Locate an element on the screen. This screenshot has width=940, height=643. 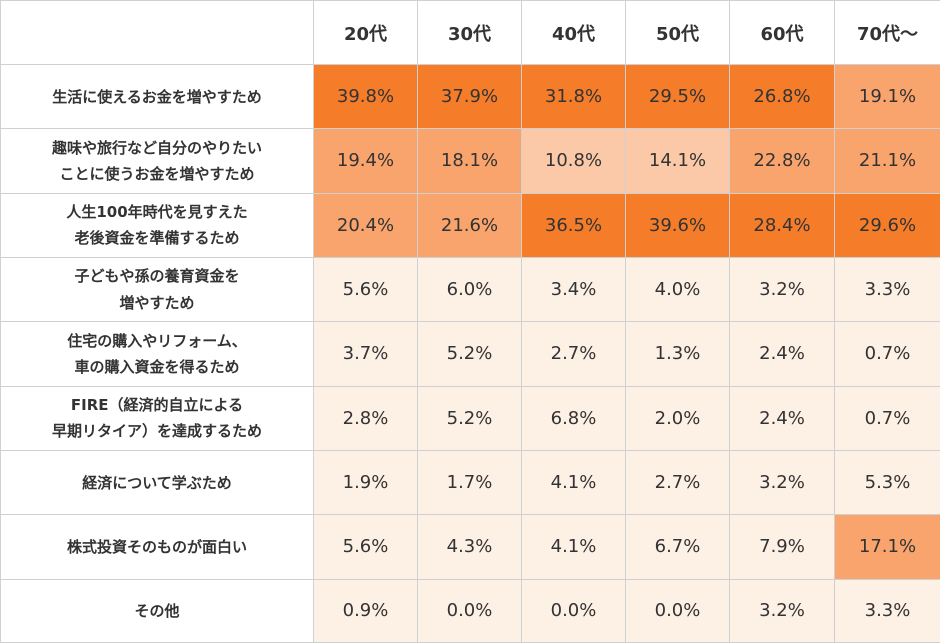
heatmap-cell: 29.5% is located at coordinates (677, 96).